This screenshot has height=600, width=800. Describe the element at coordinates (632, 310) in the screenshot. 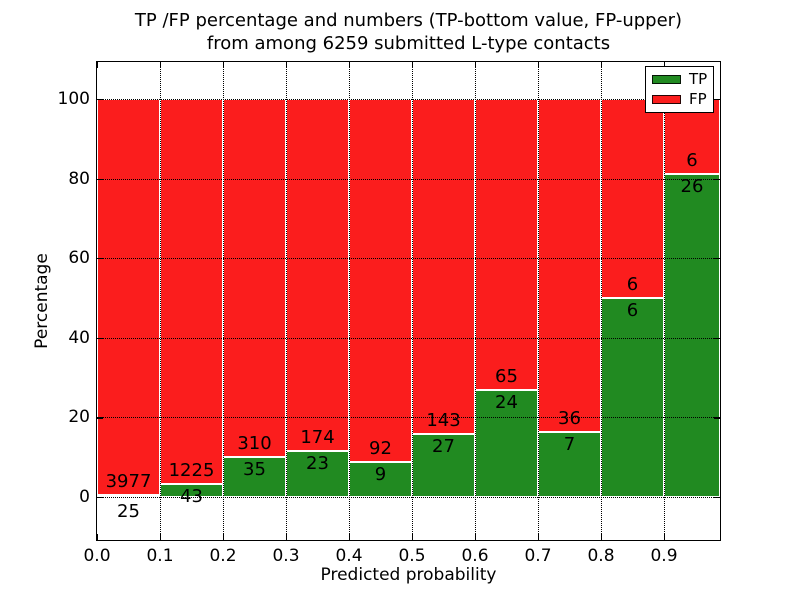

I see `tp-count-label: 6` at that location.